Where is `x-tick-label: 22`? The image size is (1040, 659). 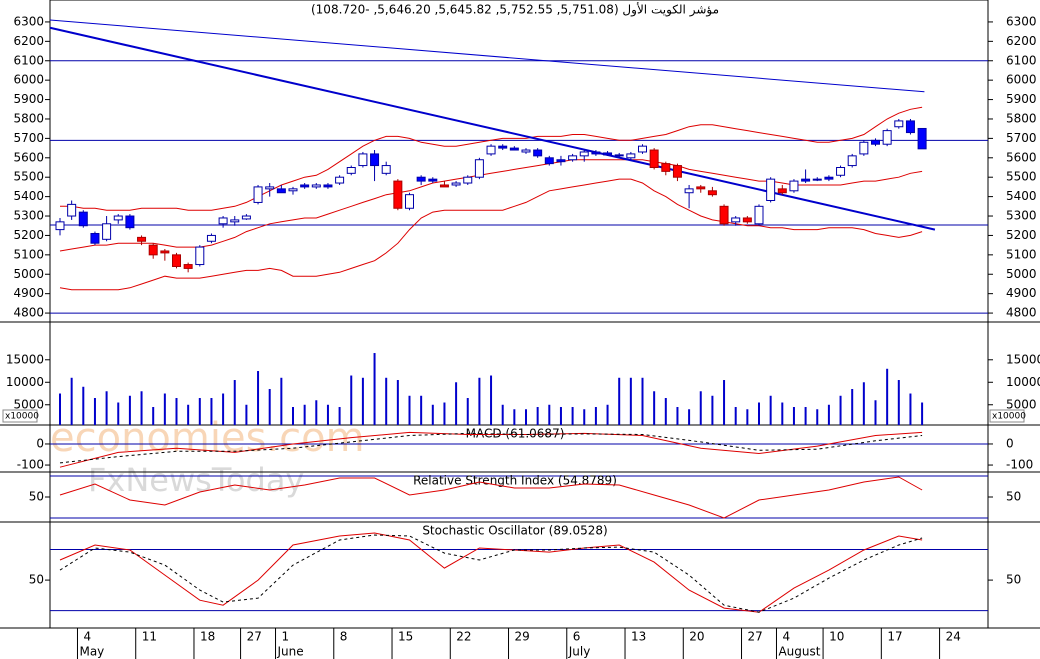
x-tick-label: 22 is located at coordinates (463, 637).